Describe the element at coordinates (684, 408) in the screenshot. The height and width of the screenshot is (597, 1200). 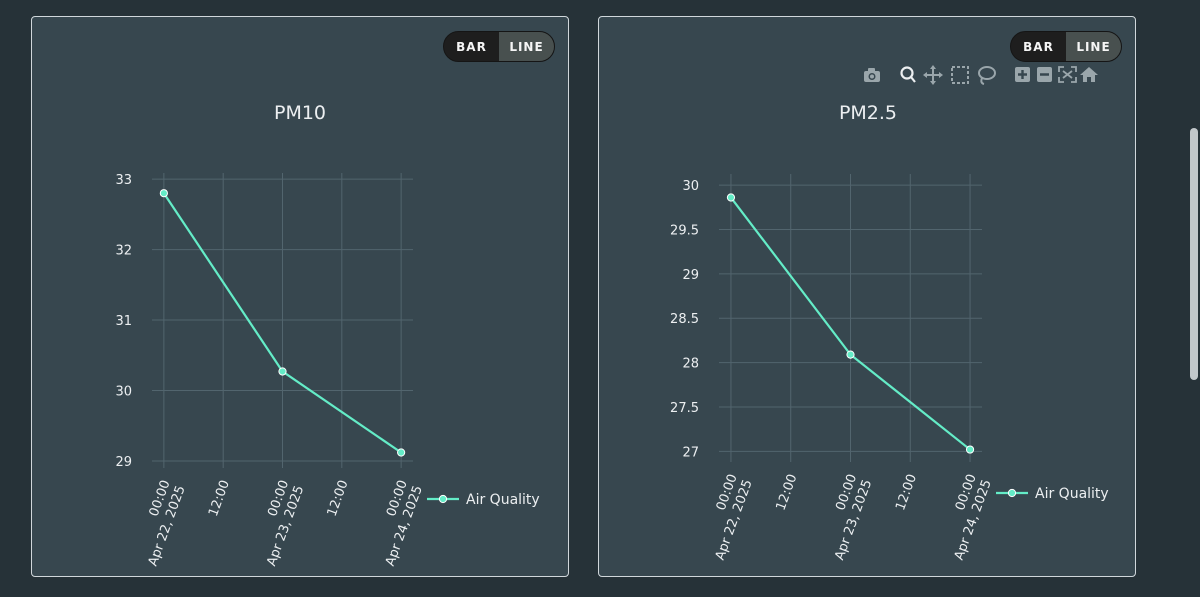
I see `y-tick-label: 27.5` at that location.